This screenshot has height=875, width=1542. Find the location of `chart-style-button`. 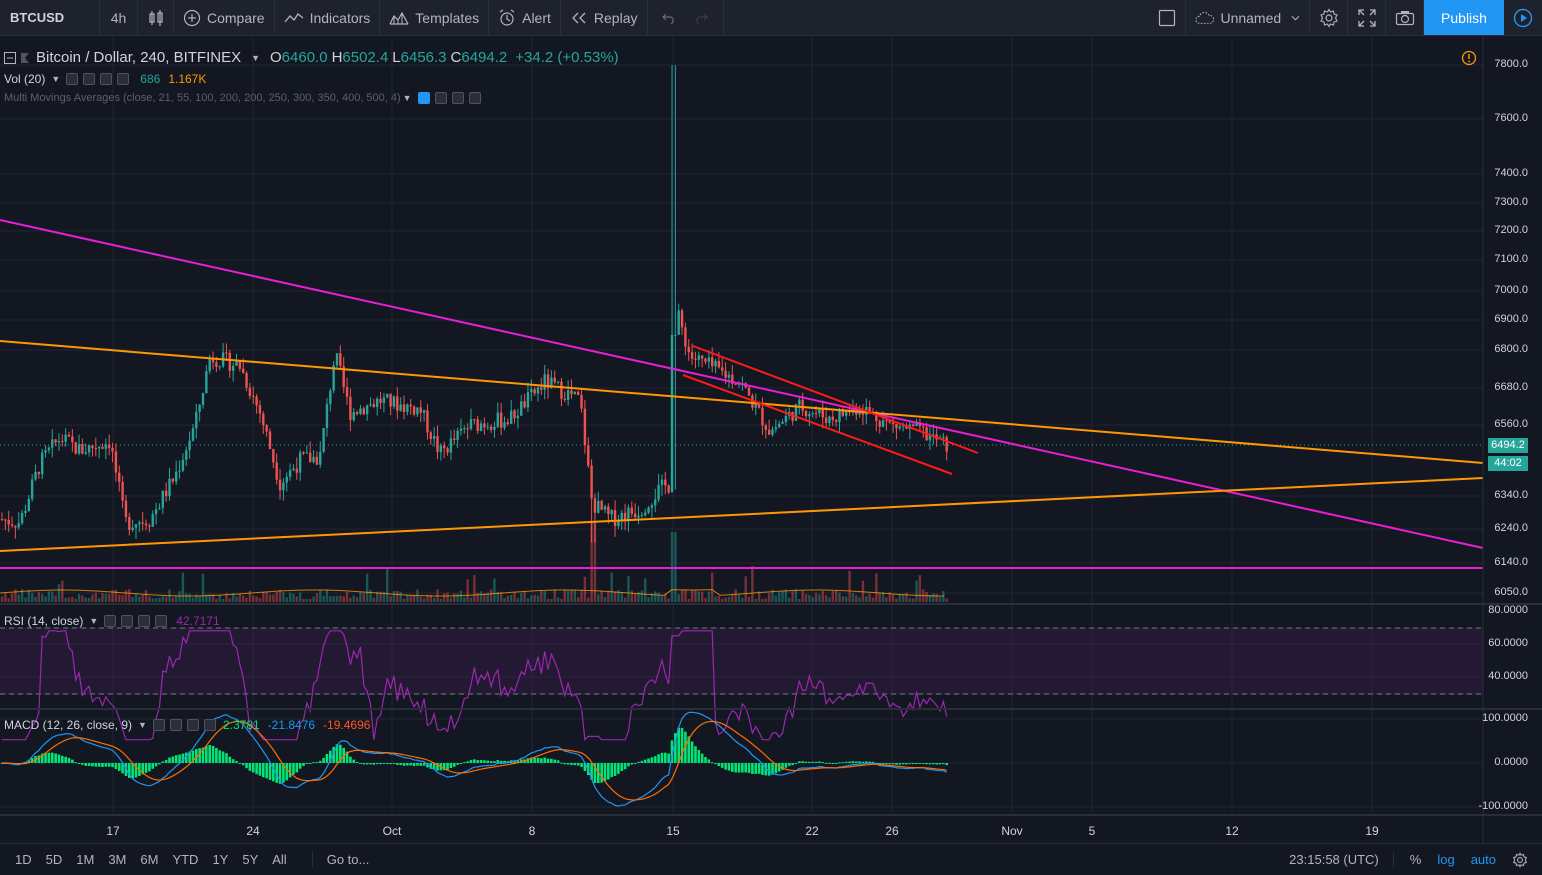

chart-style-button is located at coordinates (156, 17).